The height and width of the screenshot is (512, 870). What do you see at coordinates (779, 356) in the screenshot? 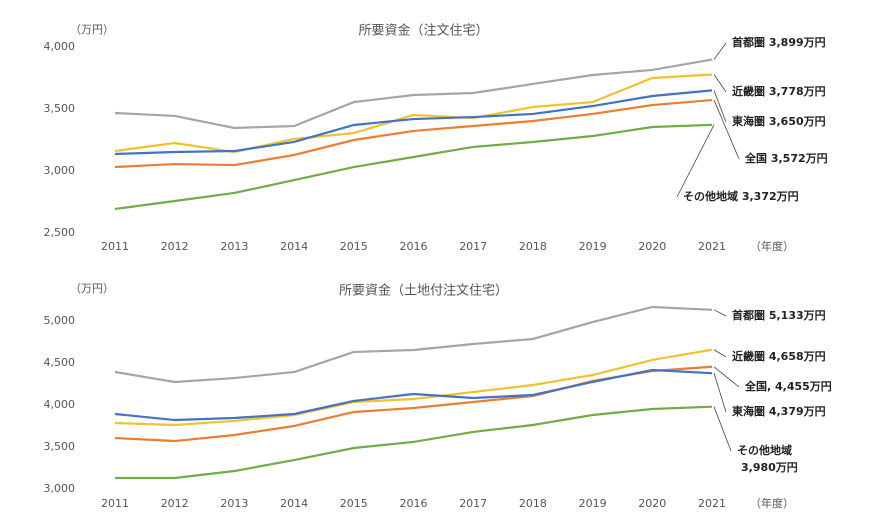
I see `series-label: 近畿圏 4,658万円` at bounding box center [779, 356].